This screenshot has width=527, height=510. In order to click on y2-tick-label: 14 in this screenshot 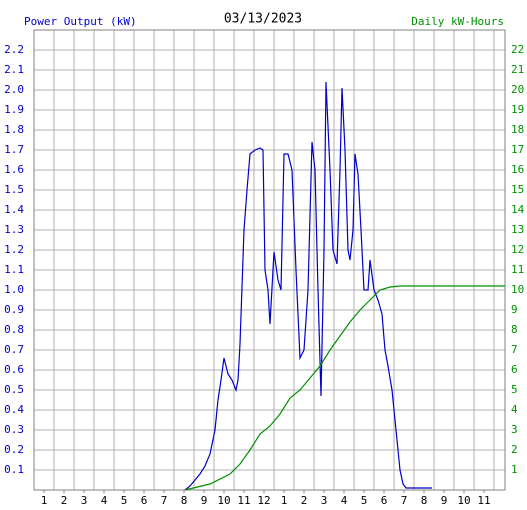, I will do `click(518, 209)`.